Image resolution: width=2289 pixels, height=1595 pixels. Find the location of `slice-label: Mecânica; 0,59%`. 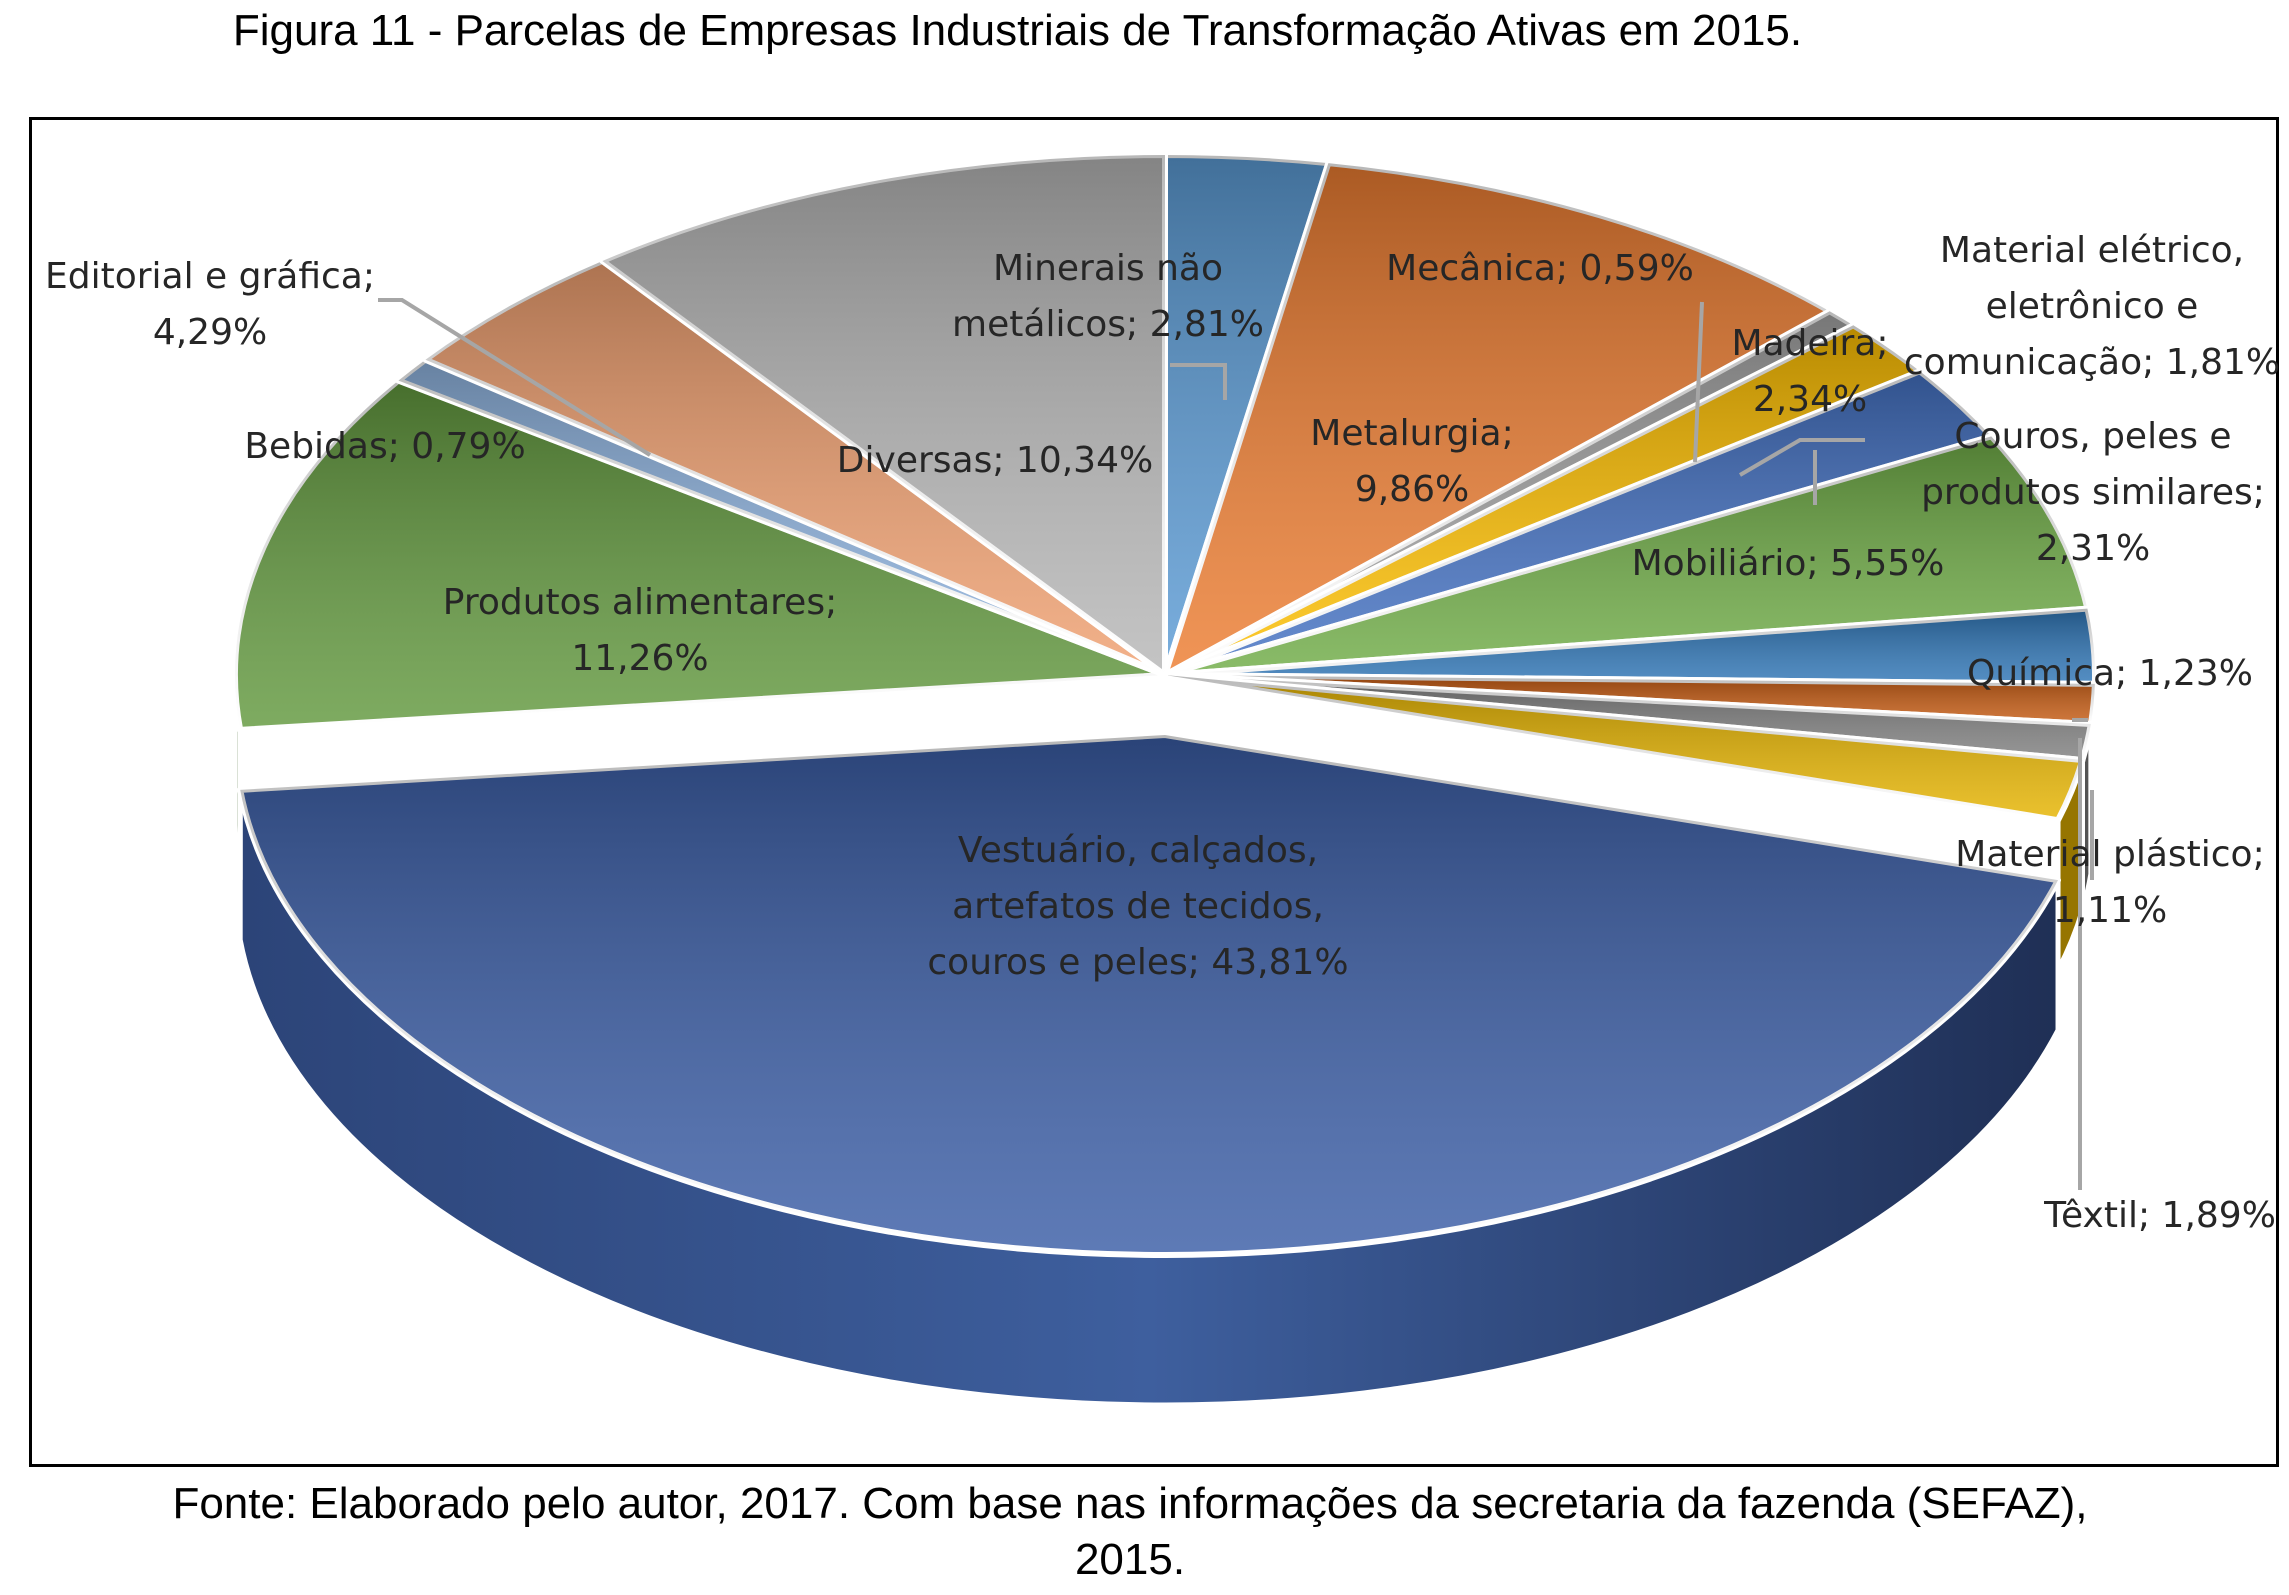

slice-label: Mecânica; 0,59% is located at coordinates (1540, 268).